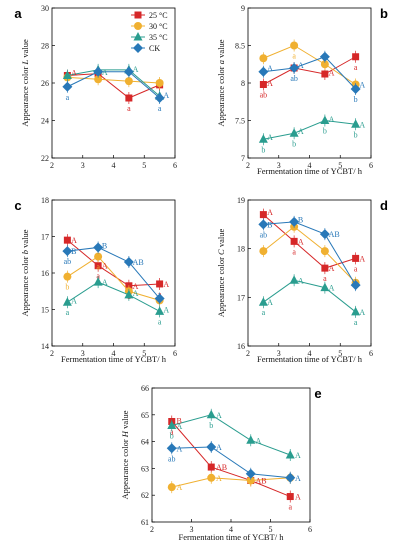 This screenshot has width=416, height=550. Describe the element at coordinates (301, 241) in the screenshot. I see `annotation-d-3: A` at that location.